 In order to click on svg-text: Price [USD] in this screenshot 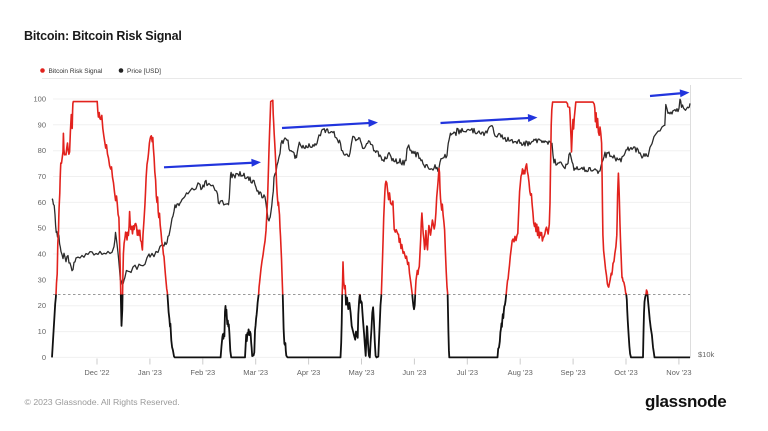, I will do `click(144, 71)`.